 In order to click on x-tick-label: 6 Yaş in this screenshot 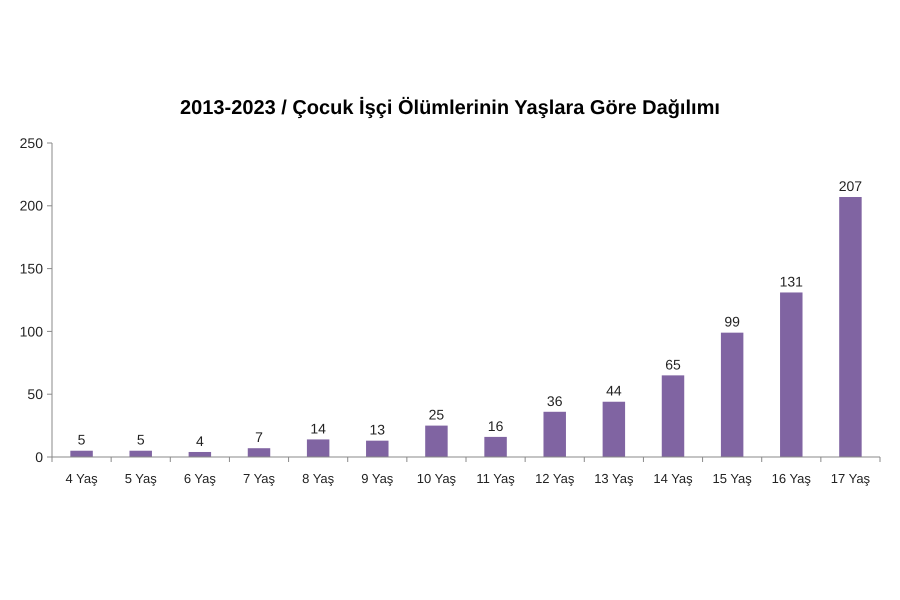, I will do `click(200, 478)`.